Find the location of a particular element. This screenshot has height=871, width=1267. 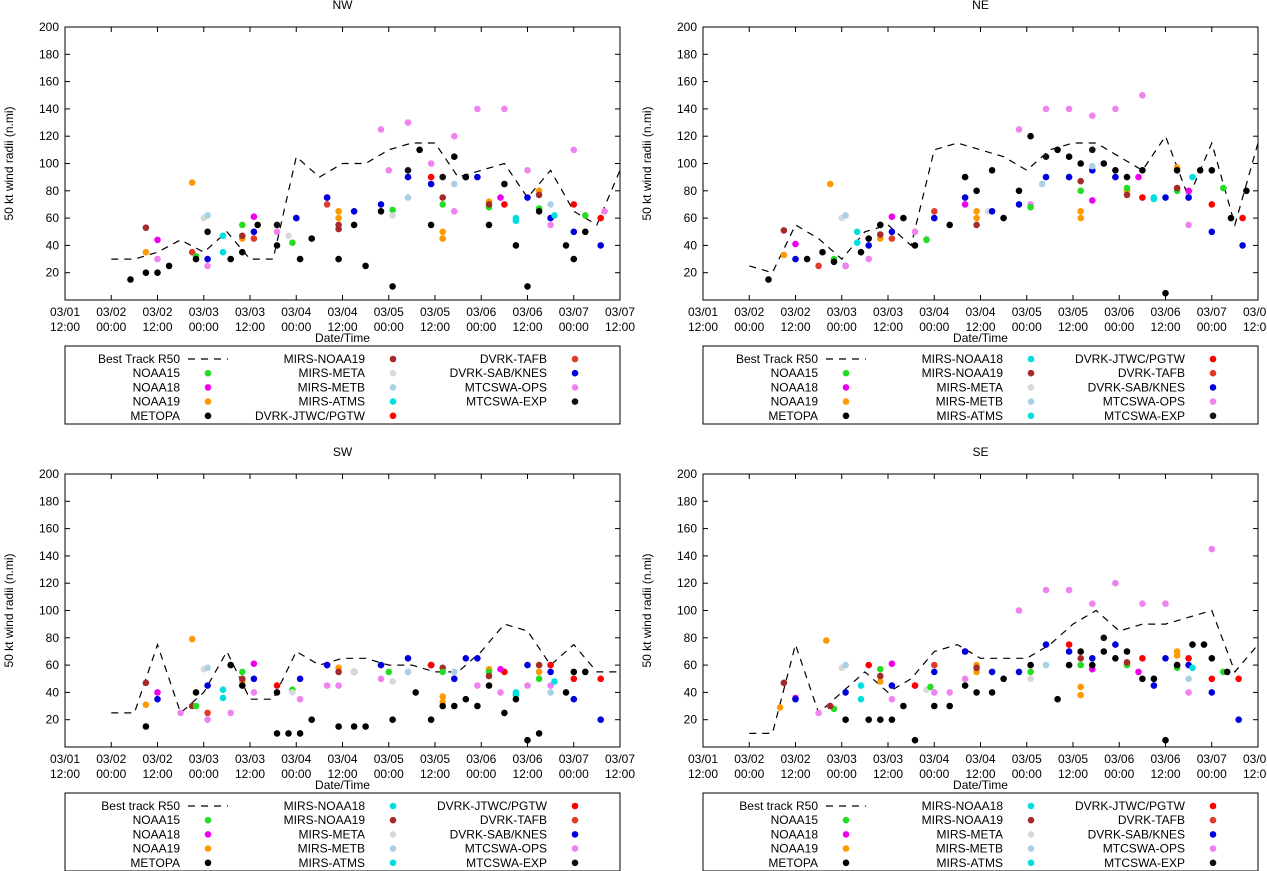

y-tick-label: 120 is located at coordinates (49, 136).